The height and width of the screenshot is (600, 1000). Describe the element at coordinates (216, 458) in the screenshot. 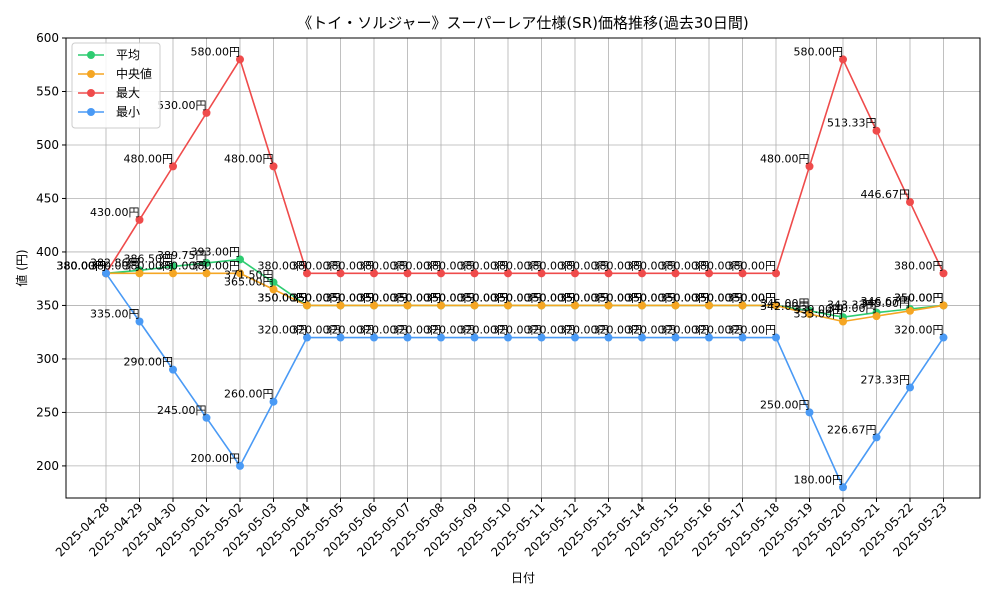

I see `data-label: 200.00円` at that location.